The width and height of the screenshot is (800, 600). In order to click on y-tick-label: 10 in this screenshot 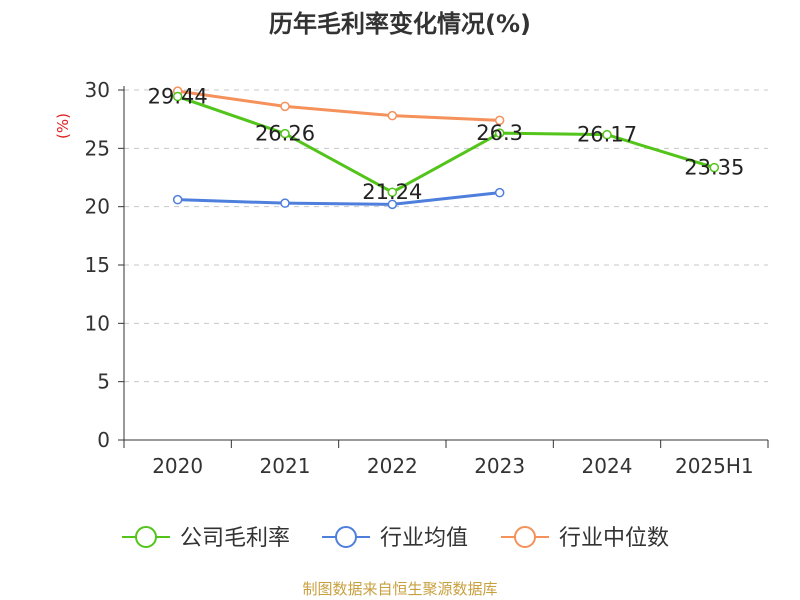, I will do `click(97, 323)`.